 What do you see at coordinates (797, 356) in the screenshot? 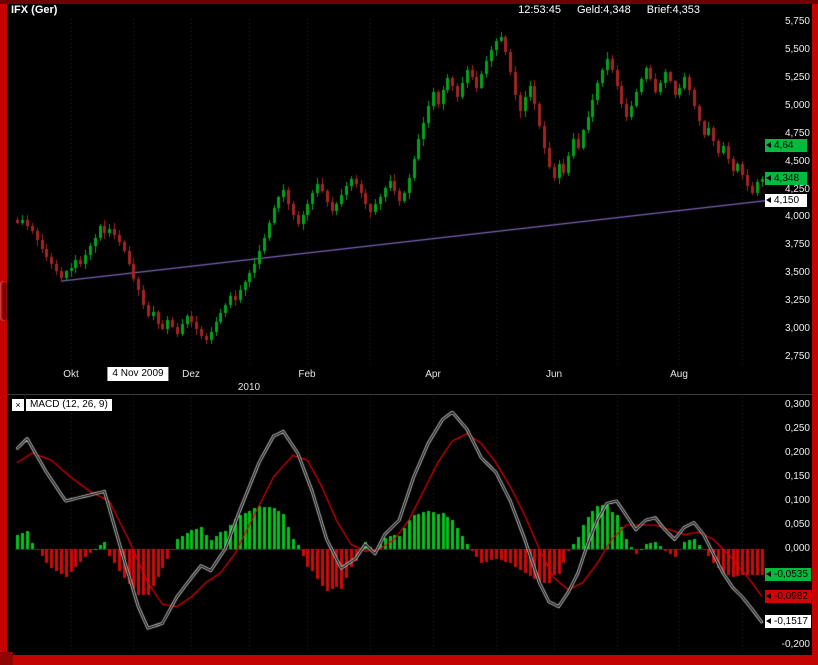
I see `price-axis-tick: 2,750` at bounding box center [797, 356].